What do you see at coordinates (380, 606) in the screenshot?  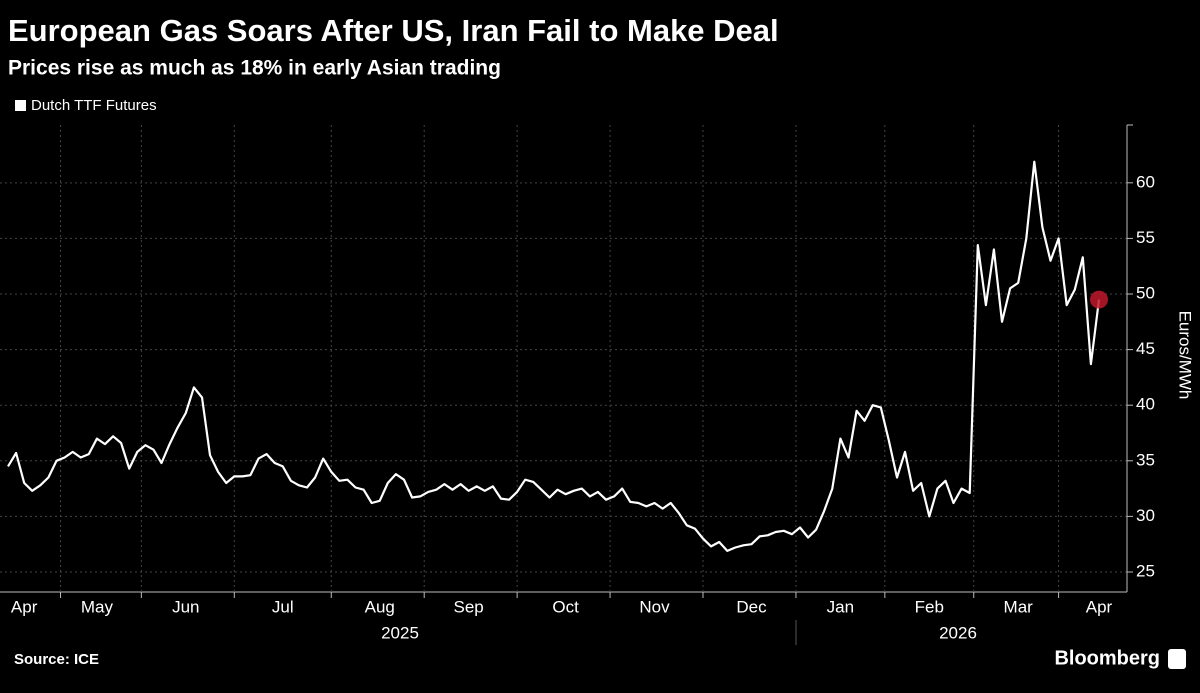 I see `x-tick-label: Aug` at bounding box center [380, 606].